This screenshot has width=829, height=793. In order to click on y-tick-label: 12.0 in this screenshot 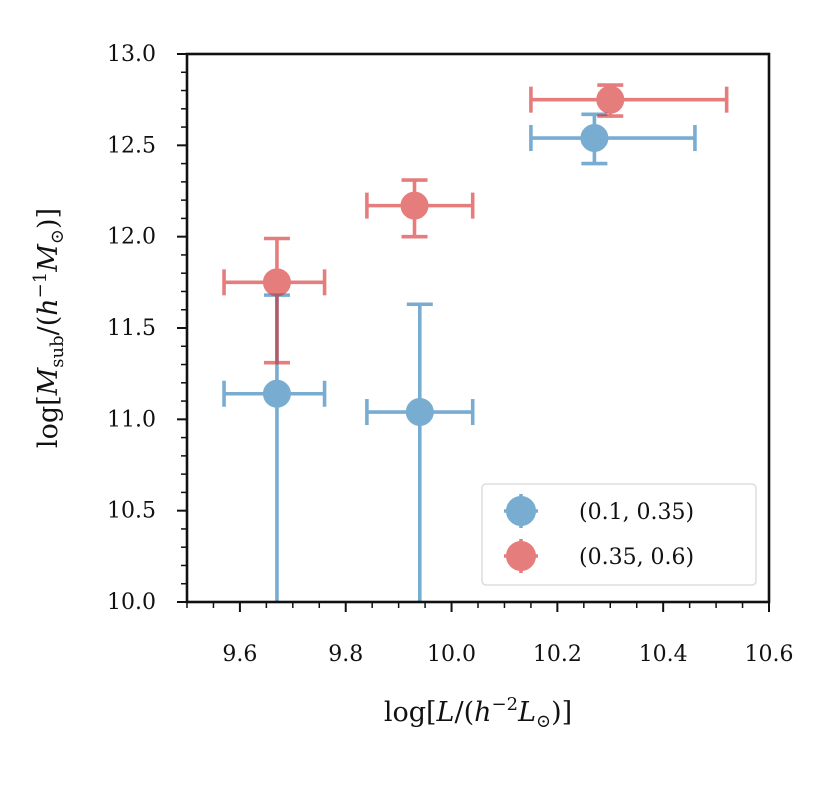, I will do `click(131, 237)`.